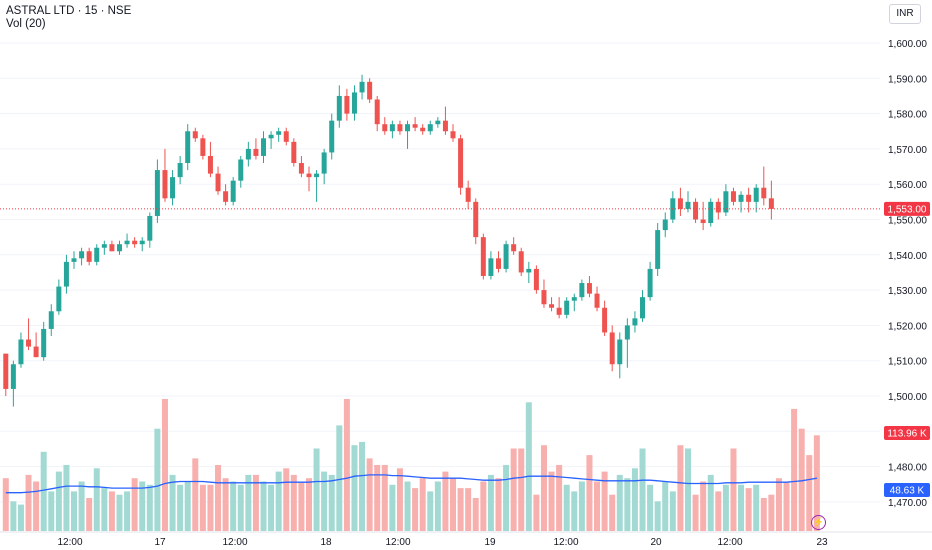  I want to click on volume-moving-average, so click(411, 484).